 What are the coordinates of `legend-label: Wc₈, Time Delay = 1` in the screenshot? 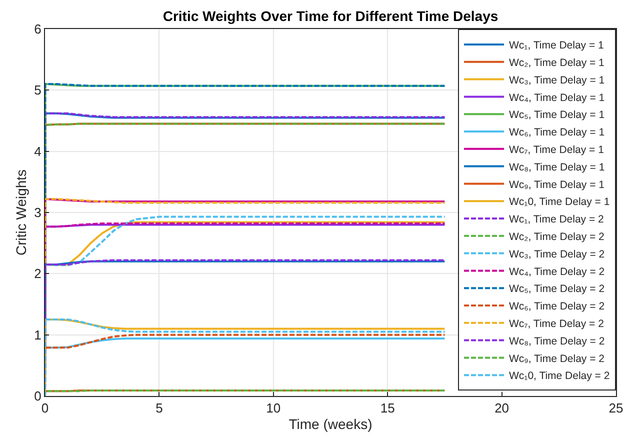 It's located at (557, 167).